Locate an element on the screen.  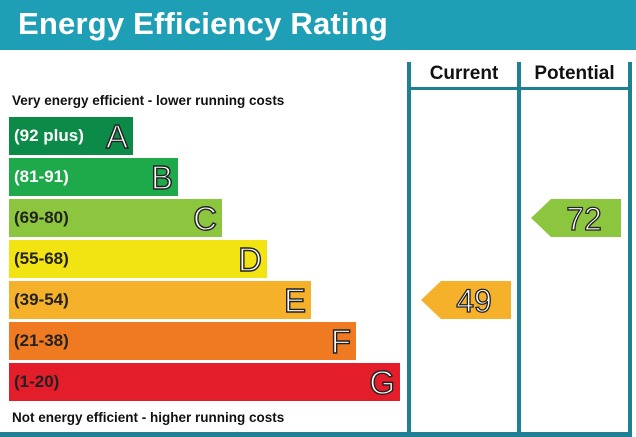
arrow-potential: 72 is located at coordinates (576, 218).